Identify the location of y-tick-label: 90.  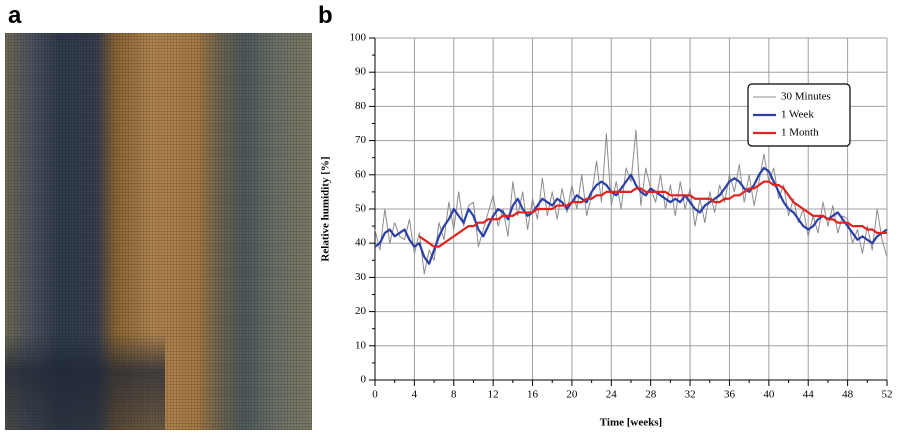
(361, 72).